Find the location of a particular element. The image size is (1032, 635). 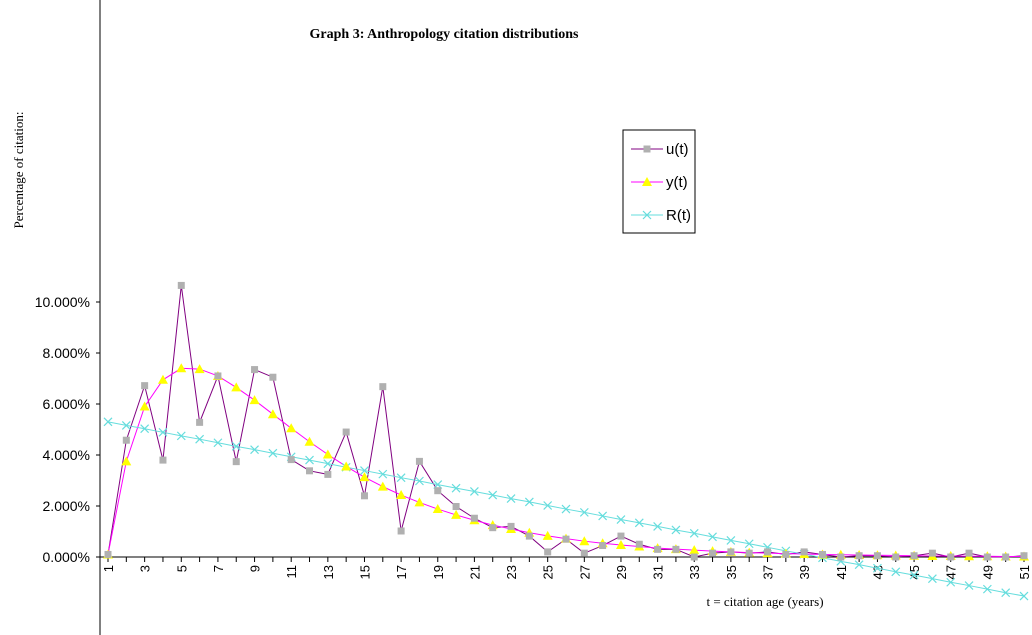

x-tick-label: 51 is located at coordinates (1024, 572).